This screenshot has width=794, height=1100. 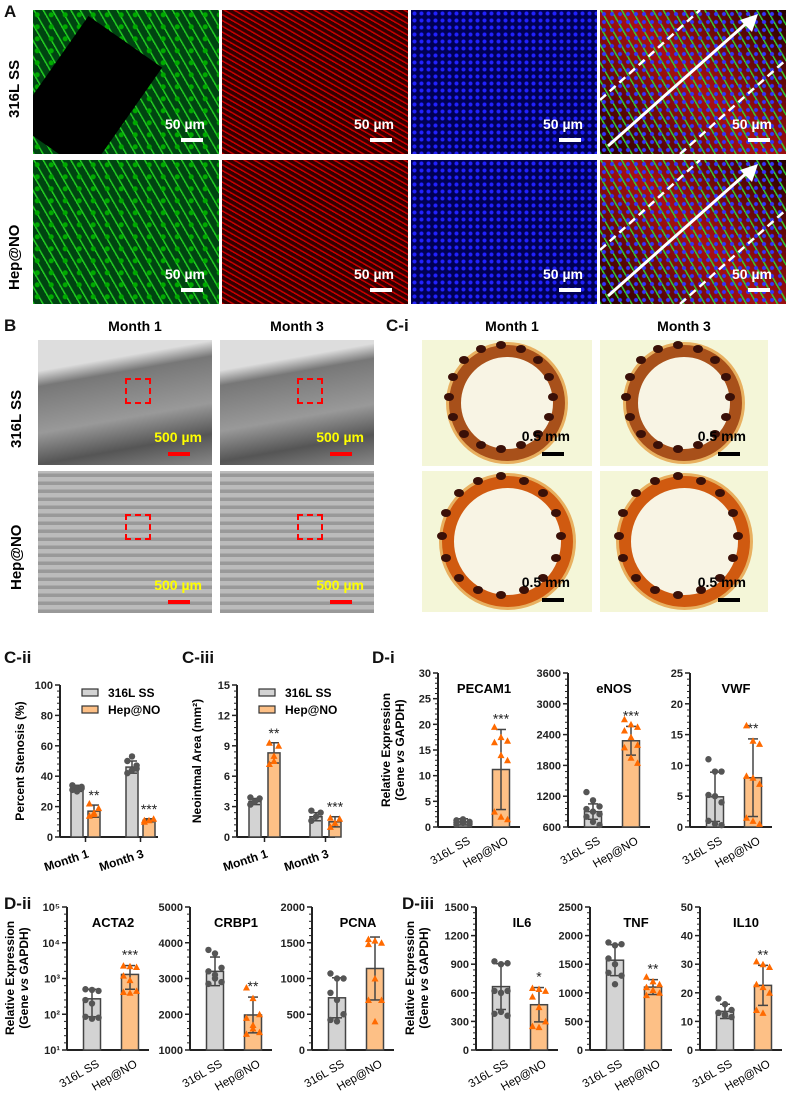 What do you see at coordinates (171, 944) in the screenshot?
I see `y-tick-label: 4000` at bounding box center [171, 944].